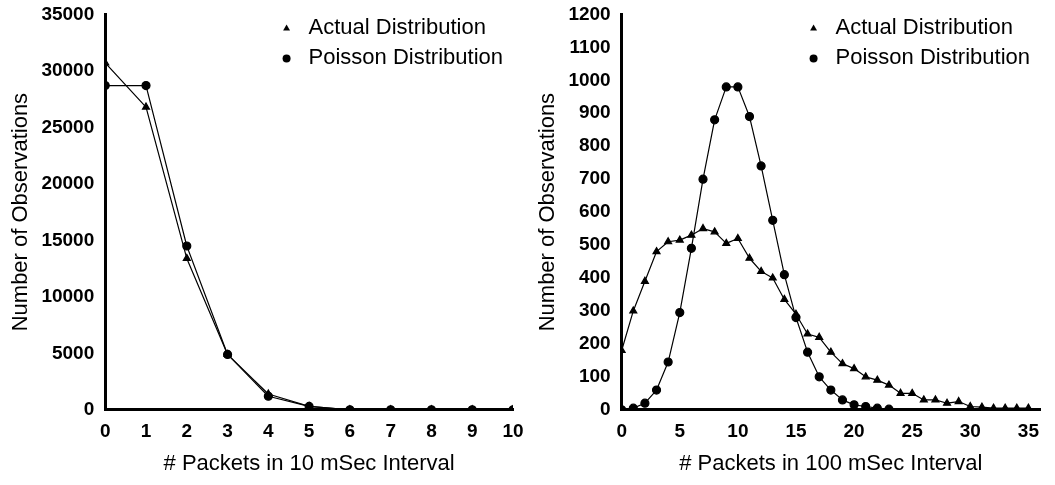 The image size is (1055, 485). What do you see at coordinates (68, 70) in the screenshot?
I see `y-tick-label: 30000` at bounding box center [68, 70].